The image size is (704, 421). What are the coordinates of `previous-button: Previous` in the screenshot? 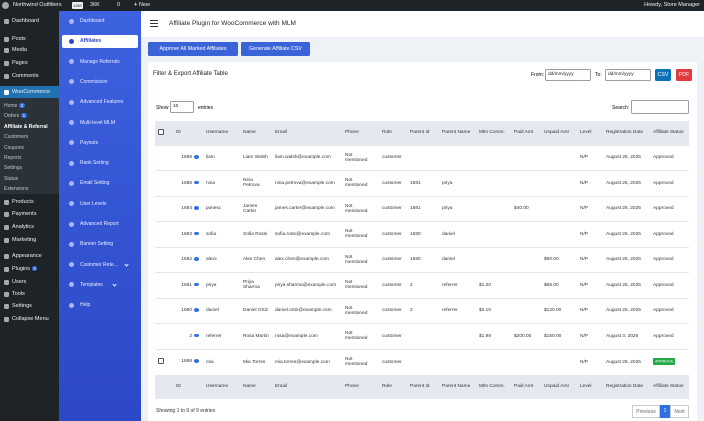 It's located at (646, 411).